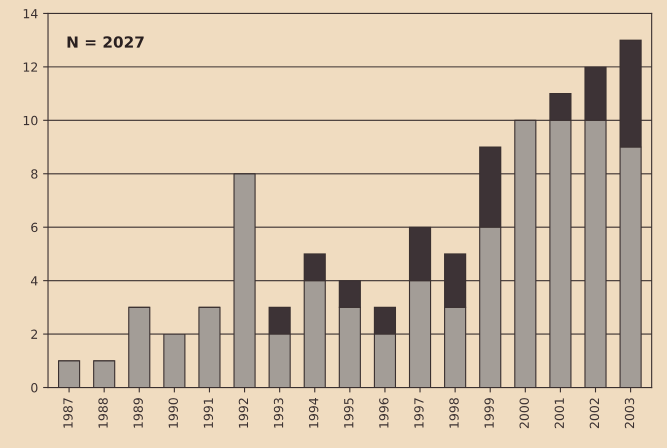 This screenshot has width=667, height=448. I want to click on x-tick-label: 1996, so click(384, 413).